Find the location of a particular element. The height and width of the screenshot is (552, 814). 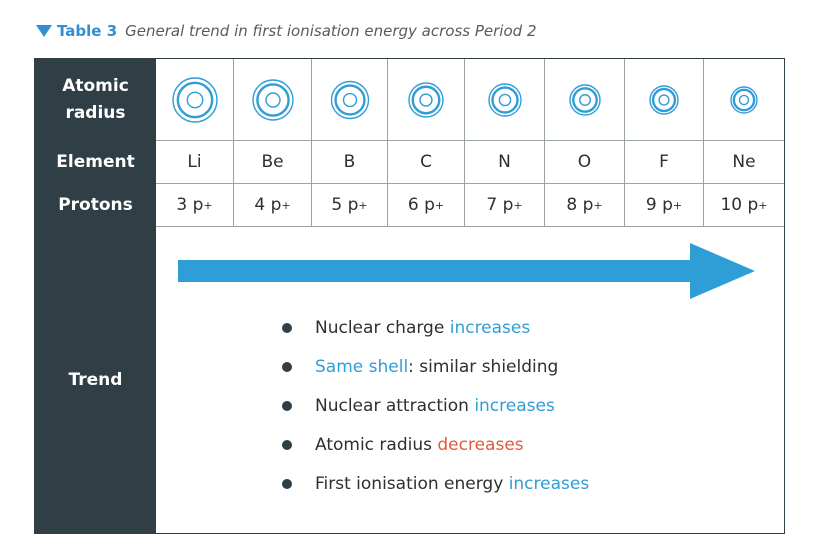

element-symbol: Ne is located at coordinates (744, 162).